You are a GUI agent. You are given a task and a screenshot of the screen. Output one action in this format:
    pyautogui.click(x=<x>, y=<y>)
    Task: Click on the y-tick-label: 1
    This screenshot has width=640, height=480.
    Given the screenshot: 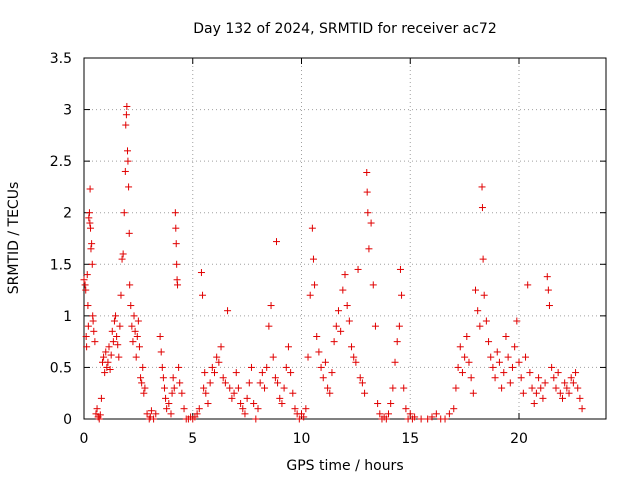 What is the action you would take?
    pyautogui.click(x=67, y=317)
    